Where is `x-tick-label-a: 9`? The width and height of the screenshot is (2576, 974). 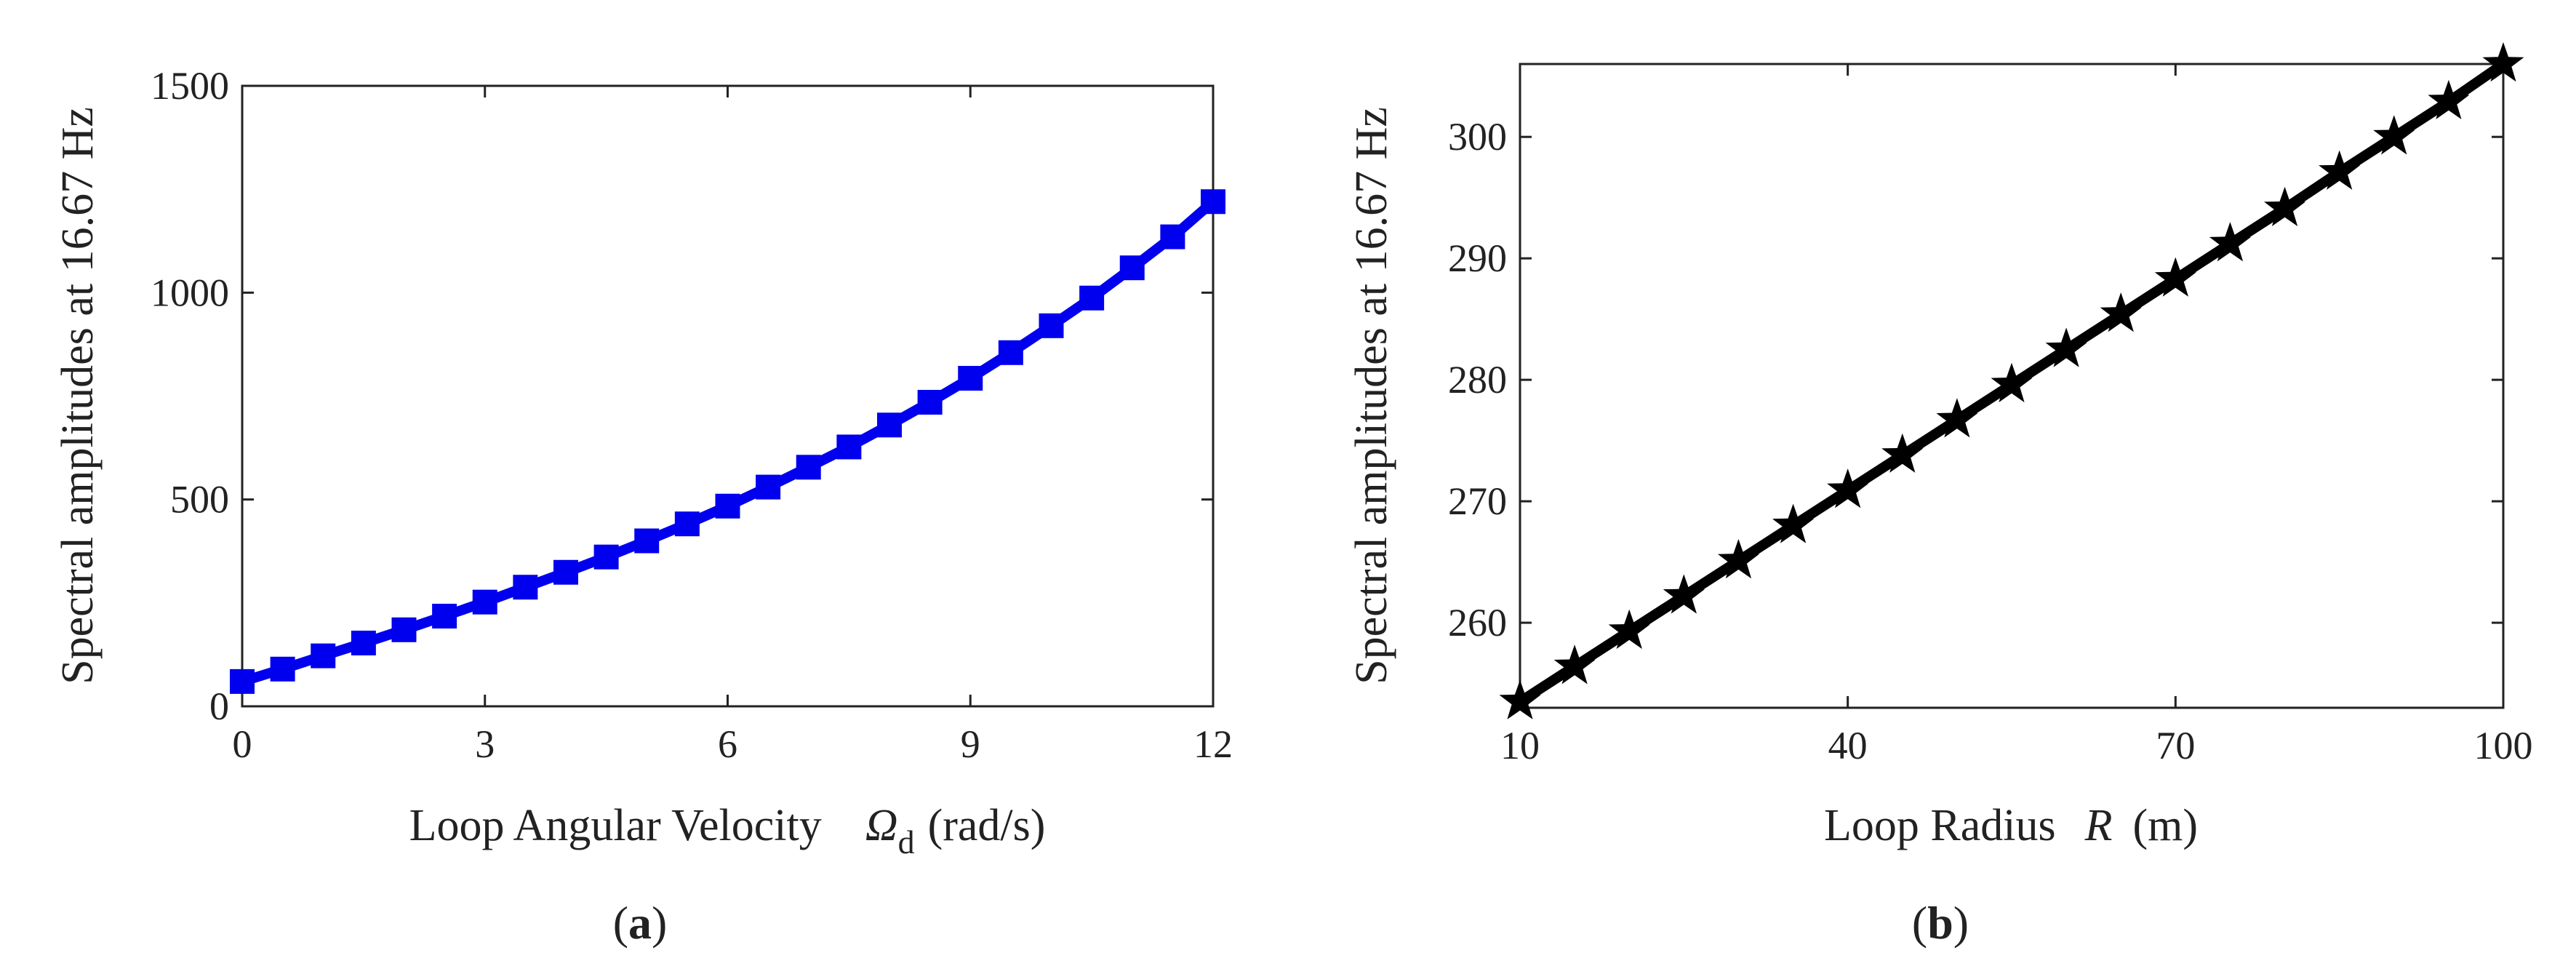 x-tick-label-a: 9 is located at coordinates (970, 744).